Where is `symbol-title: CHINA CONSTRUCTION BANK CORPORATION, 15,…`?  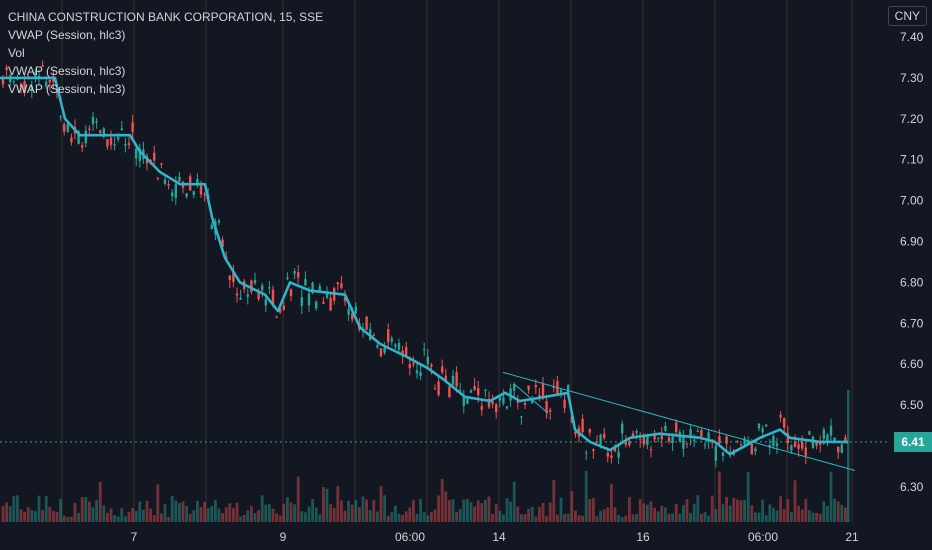
symbol-title: CHINA CONSTRUCTION BANK CORPORATION, 15,… is located at coordinates (166, 17).